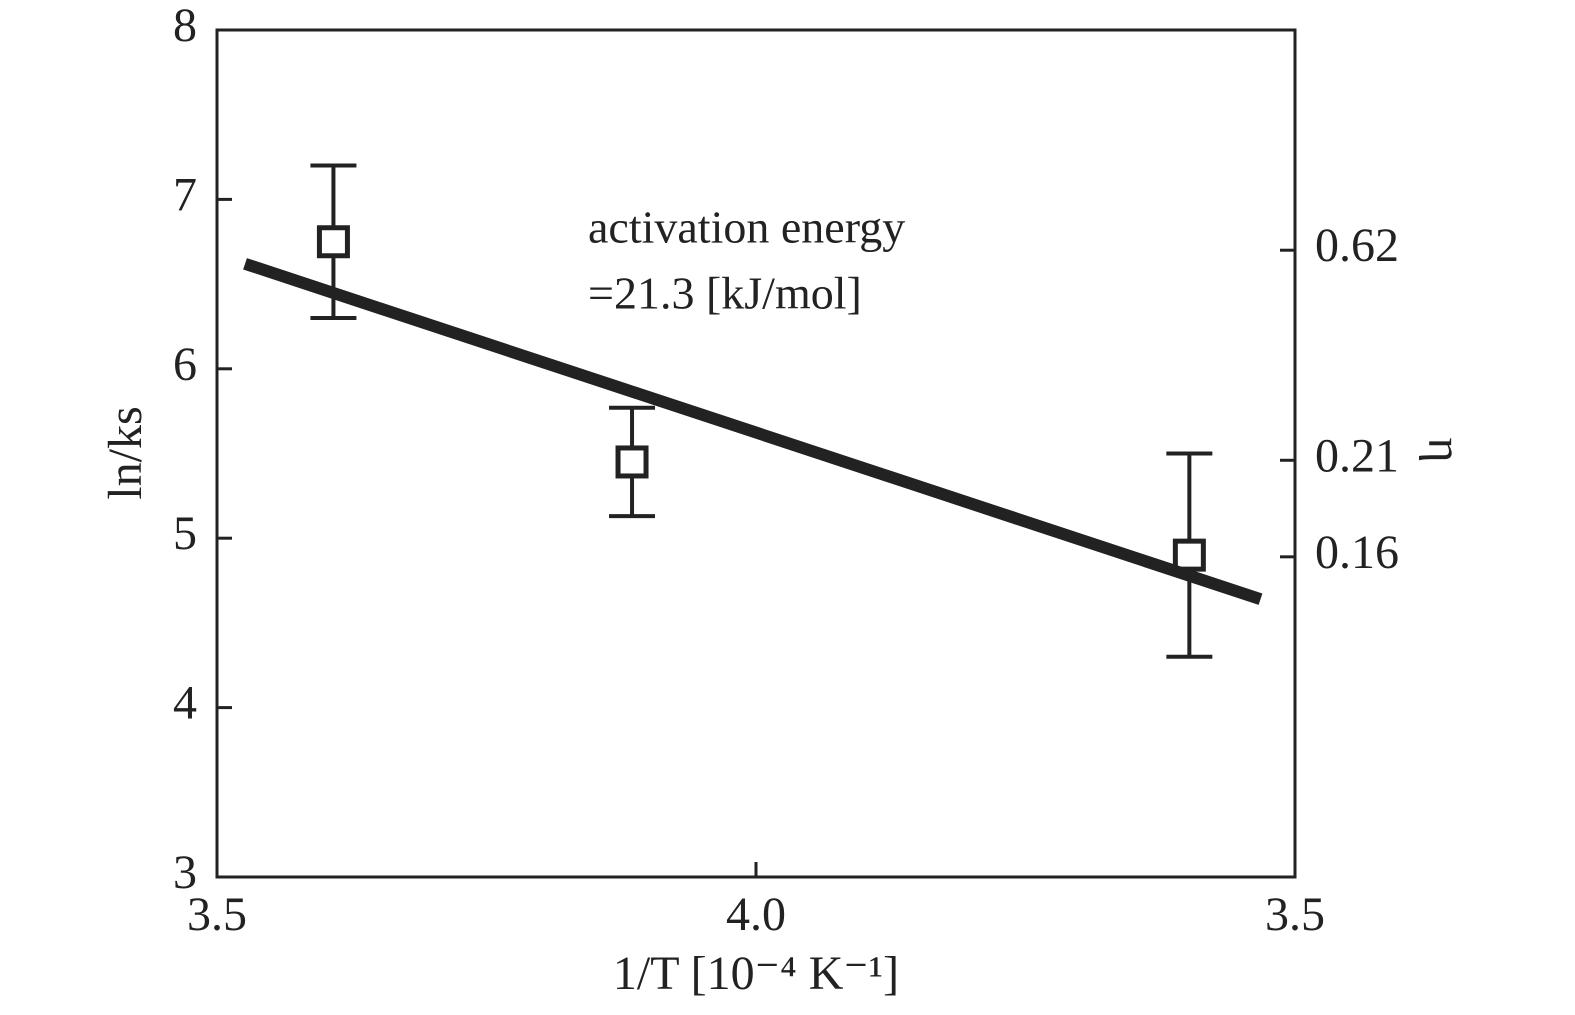 The width and height of the screenshot is (1575, 1015). What do you see at coordinates (1357, 455) in the screenshot?
I see `y2-tick-label: 0.21` at bounding box center [1357, 455].